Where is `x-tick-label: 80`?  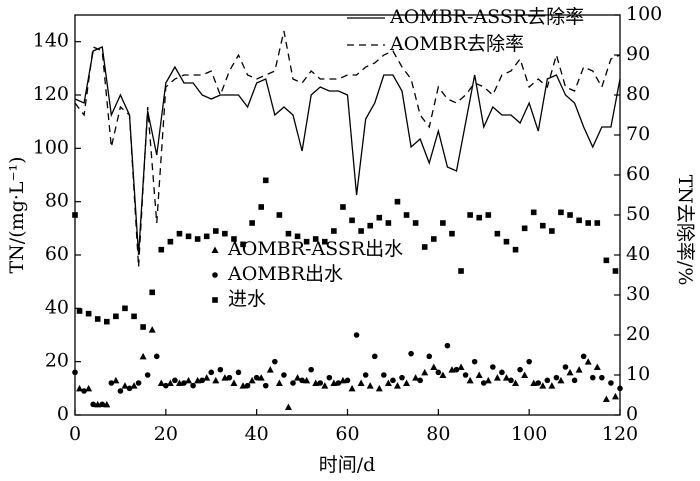
x-tick-label: 80 is located at coordinates (438, 434).